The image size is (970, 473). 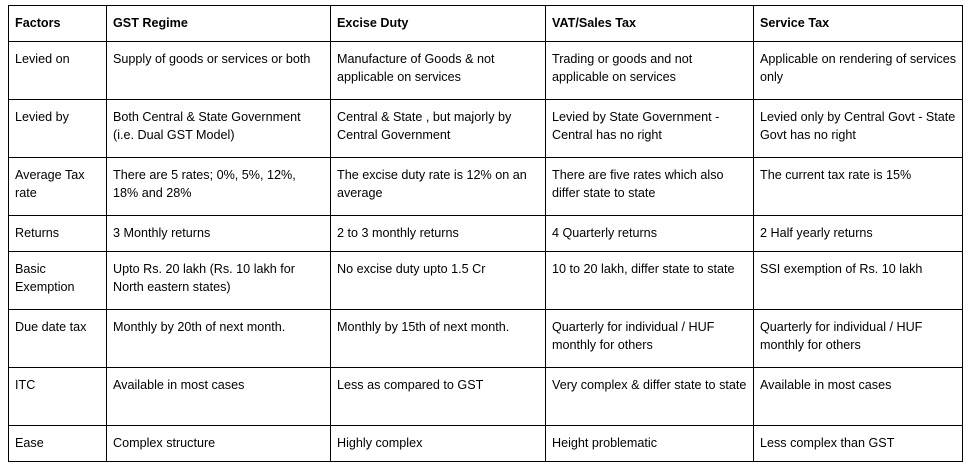 I want to click on cell-gst: Available in most cases, so click(x=218, y=396).